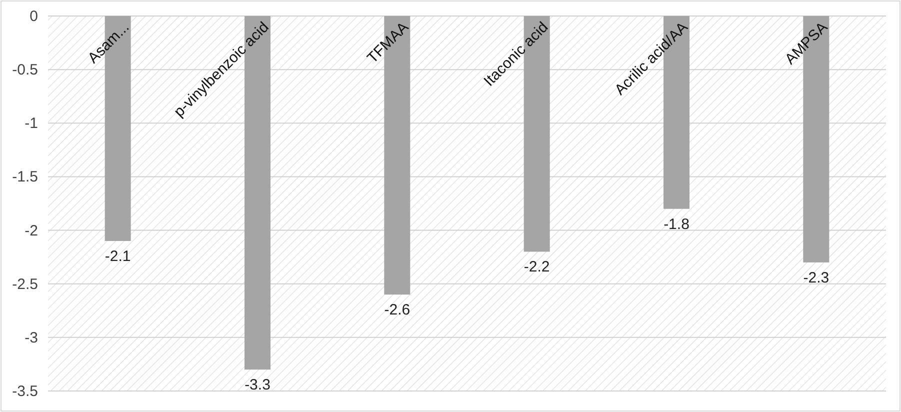  What do you see at coordinates (257, 385) in the screenshot?
I see `data-label: -3.3` at bounding box center [257, 385].